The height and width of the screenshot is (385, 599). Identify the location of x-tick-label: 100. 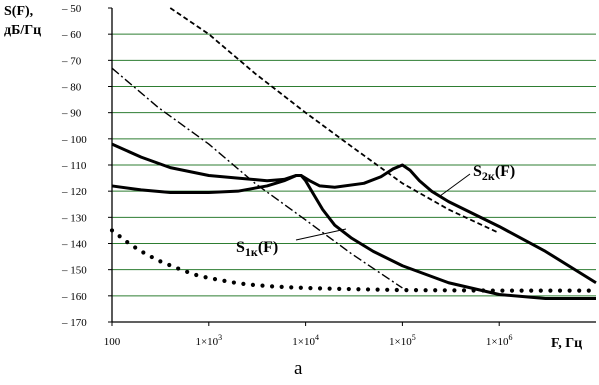
(112, 342).